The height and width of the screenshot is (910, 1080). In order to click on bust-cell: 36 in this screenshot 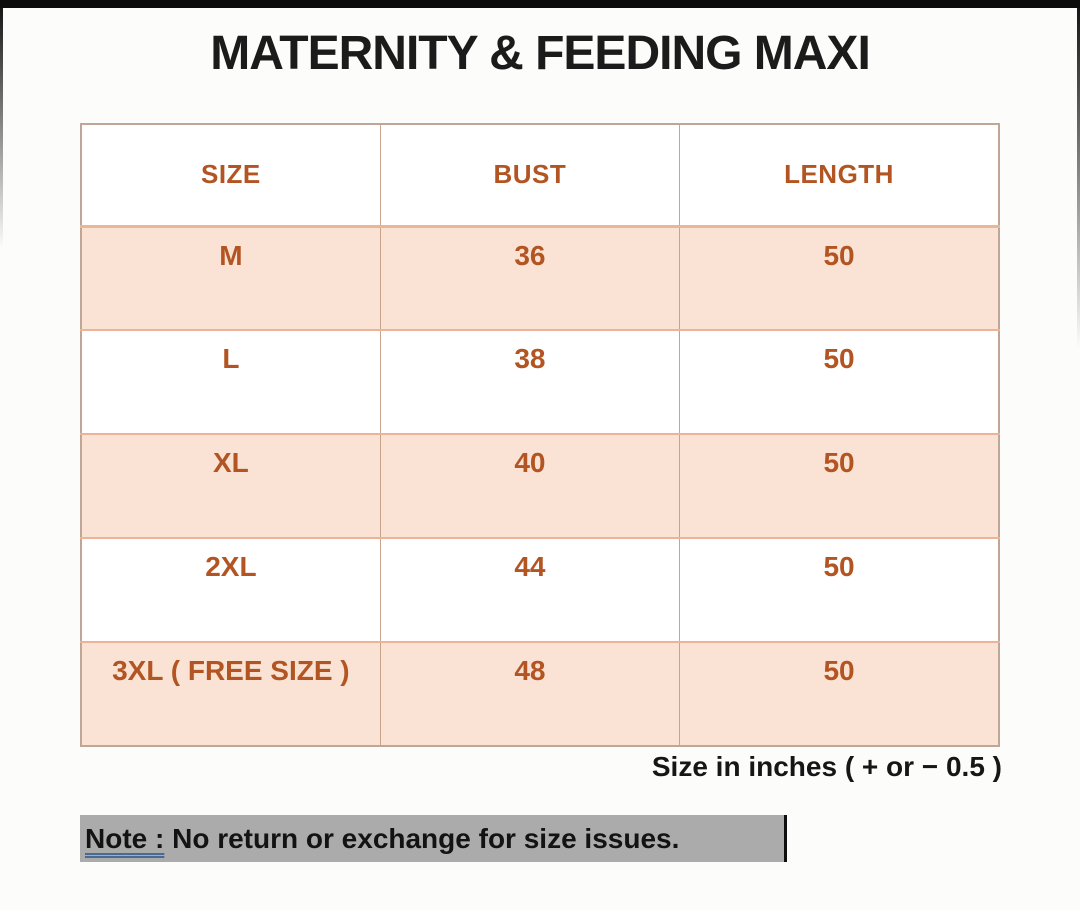, I will do `click(530, 277)`.